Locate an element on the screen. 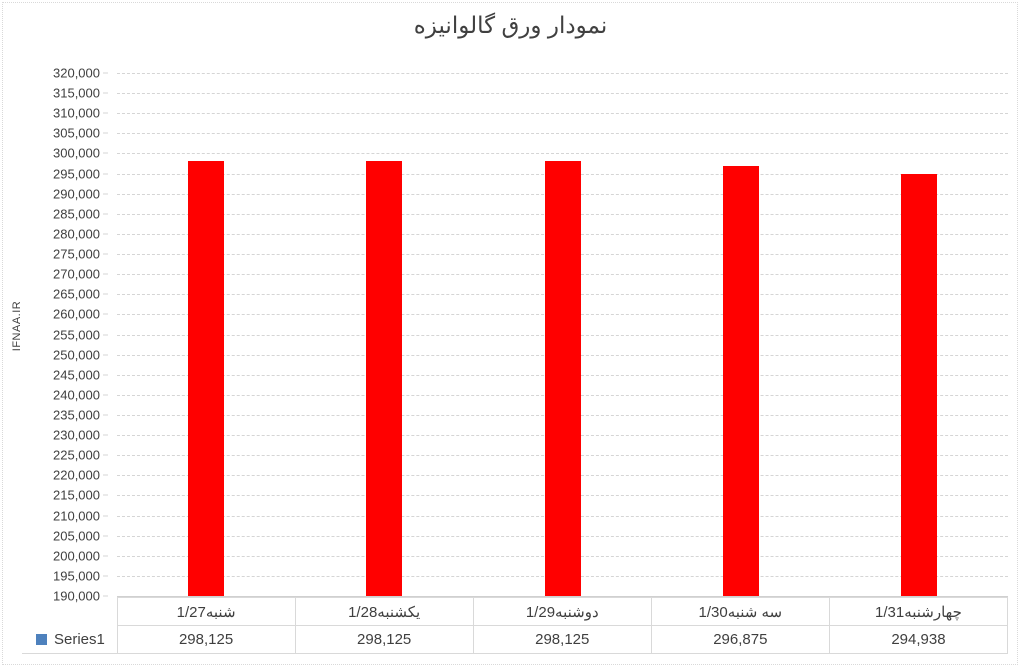 The image size is (1021, 668). y-axis-tick-label: 195,000 is located at coordinates (76, 576).